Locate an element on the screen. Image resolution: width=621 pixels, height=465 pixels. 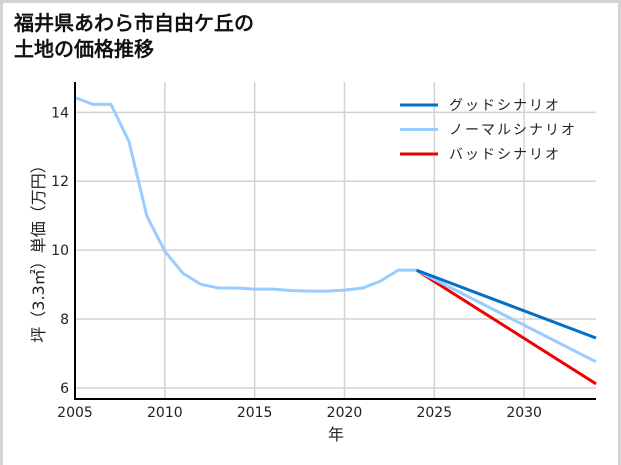
y-tick-label: 8 is located at coordinates (64, 320).